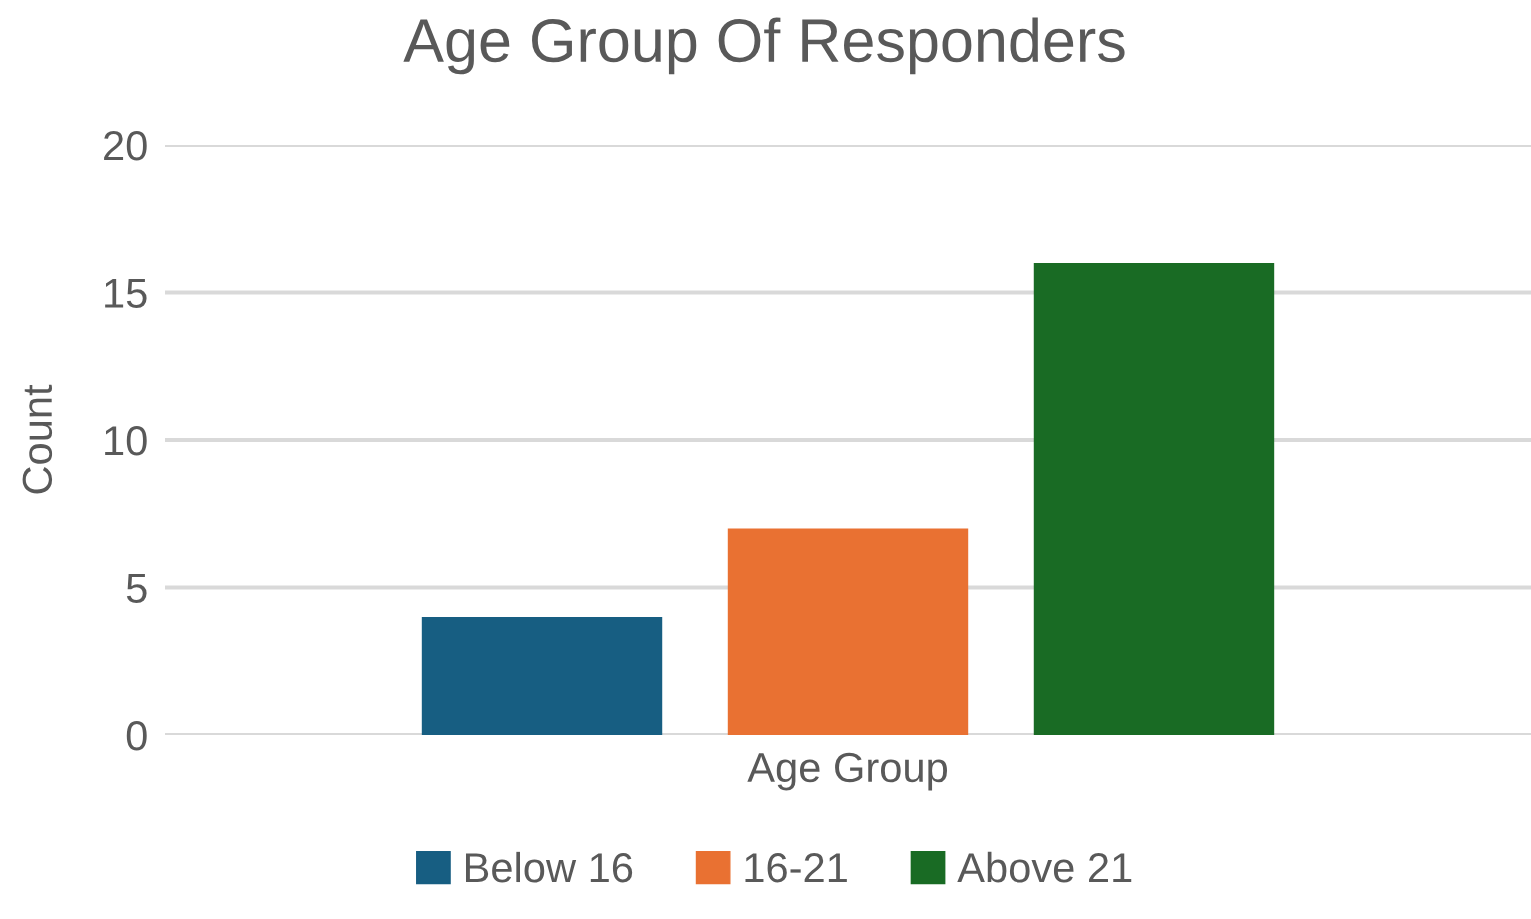 This screenshot has height=919, width=1531. I want to click on y-tick-label: 10, so click(126, 441).